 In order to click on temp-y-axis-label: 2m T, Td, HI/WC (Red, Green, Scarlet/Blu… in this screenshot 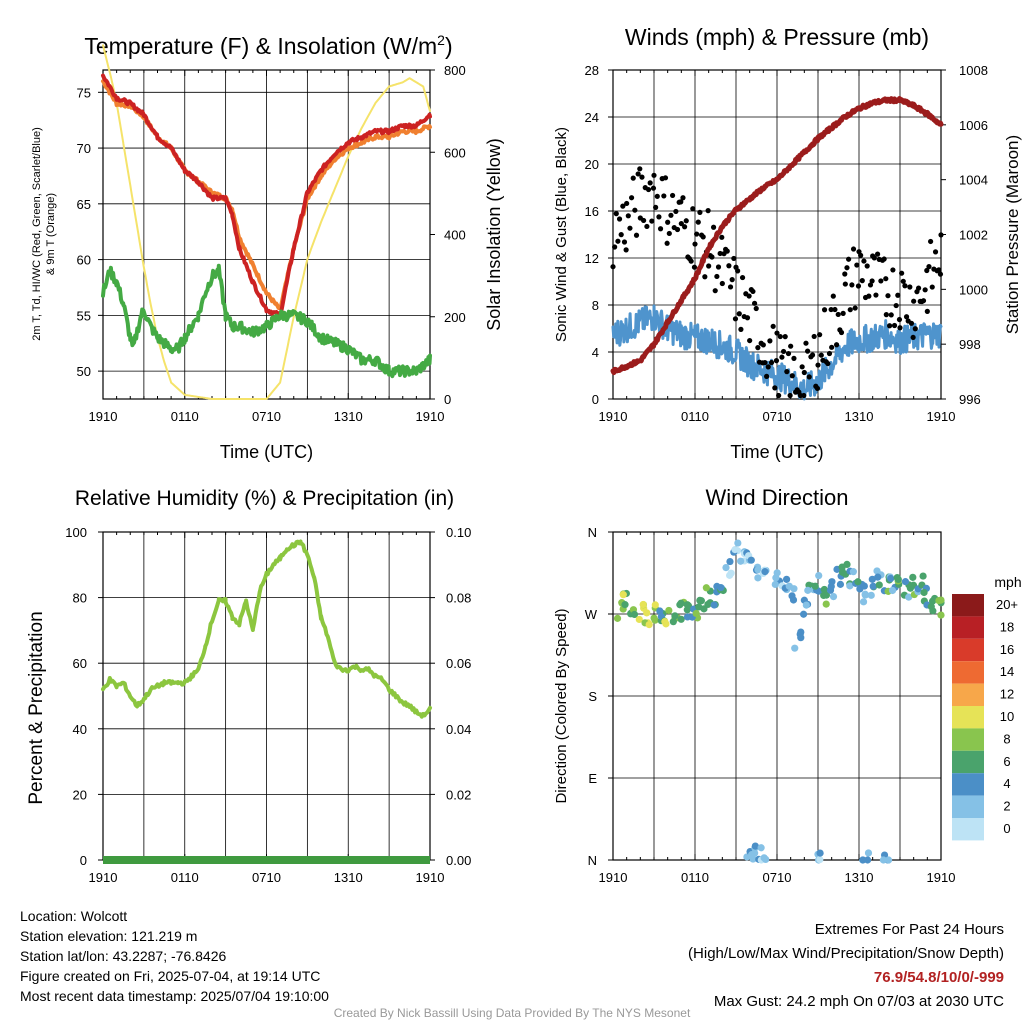, I will do `click(37, 234)`.